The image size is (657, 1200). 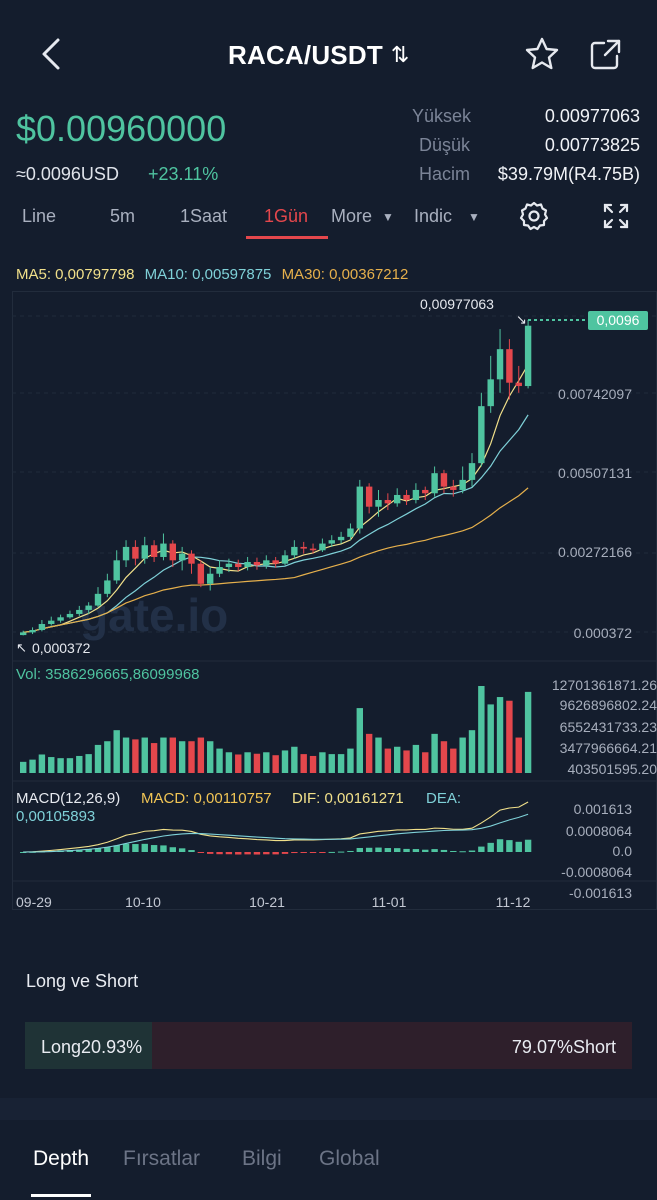 What do you see at coordinates (349, 1158) in the screenshot?
I see `tab-global: Global` at bounding box center [349, 1158].